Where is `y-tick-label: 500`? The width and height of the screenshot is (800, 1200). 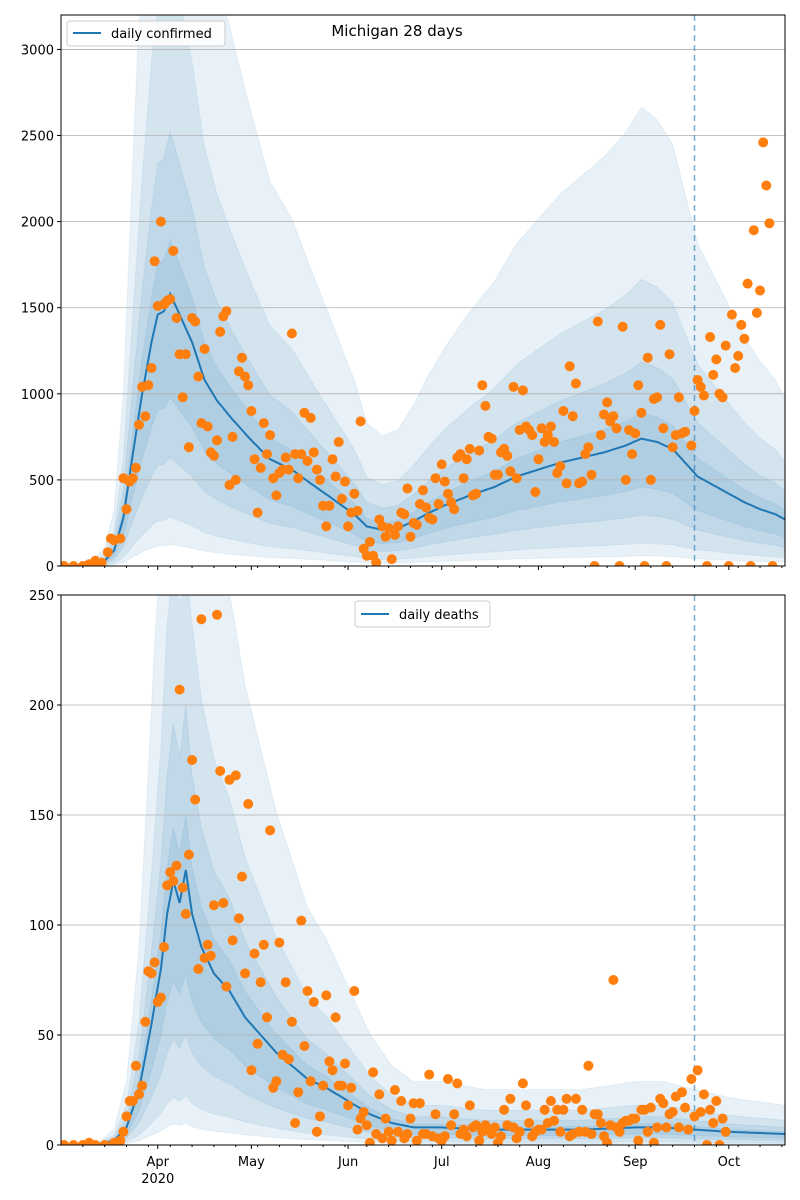 y-tick-label: 500 is located at coordinates (41, 481).